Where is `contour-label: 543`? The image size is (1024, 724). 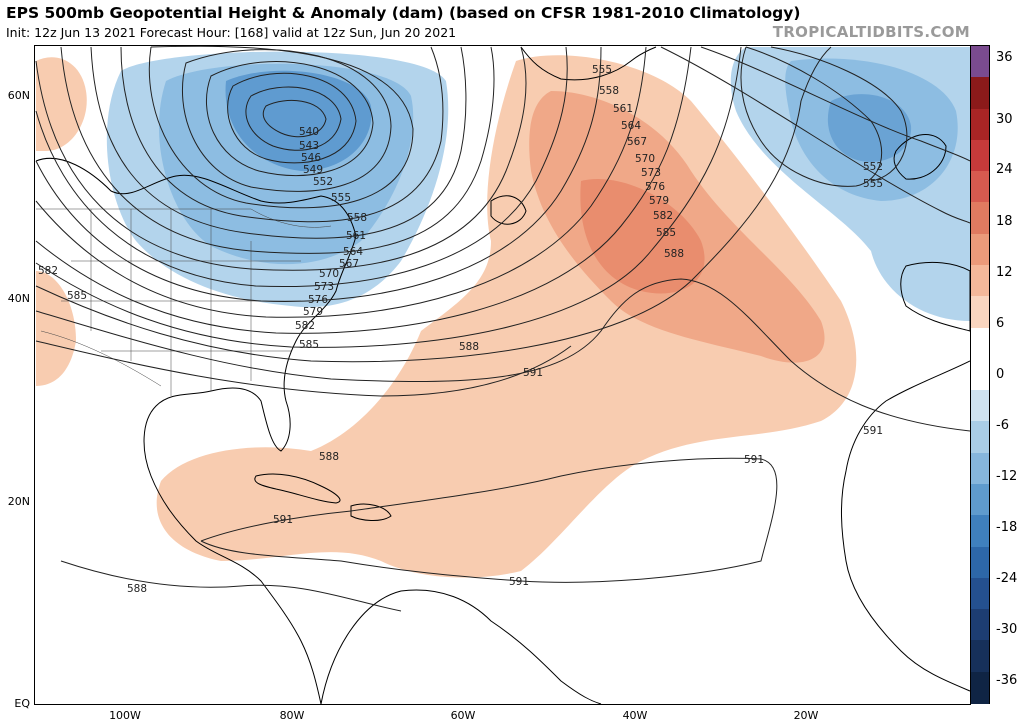 contour-label: 543 is located at coordinates (309, 146).